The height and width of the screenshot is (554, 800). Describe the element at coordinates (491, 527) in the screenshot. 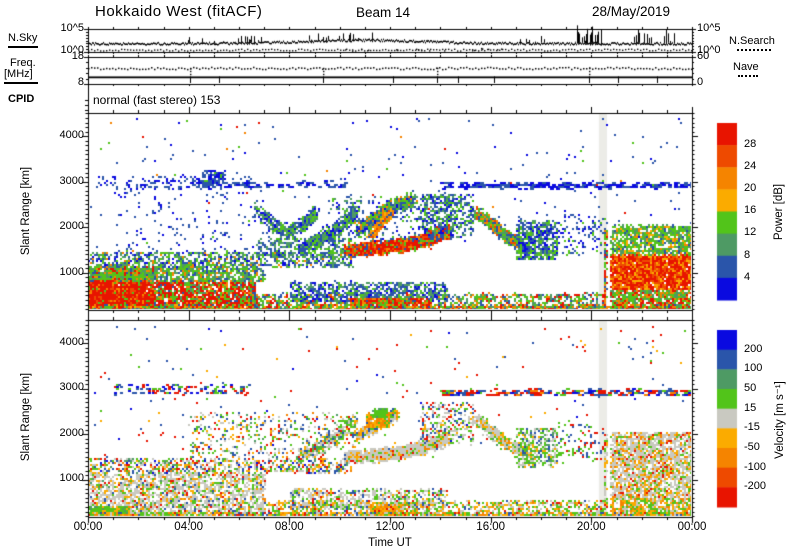

I see `xtick-1600: 16:00` at that location.